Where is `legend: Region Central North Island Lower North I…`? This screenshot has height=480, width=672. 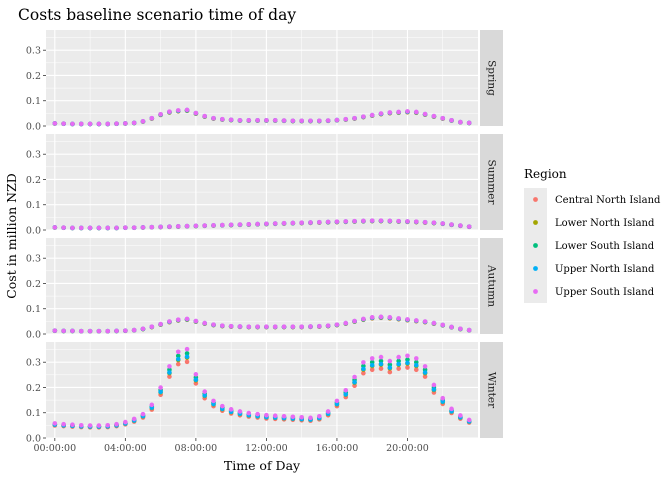
legend: Region Central North Island Lower North I… is located at coordinates (592, 235).